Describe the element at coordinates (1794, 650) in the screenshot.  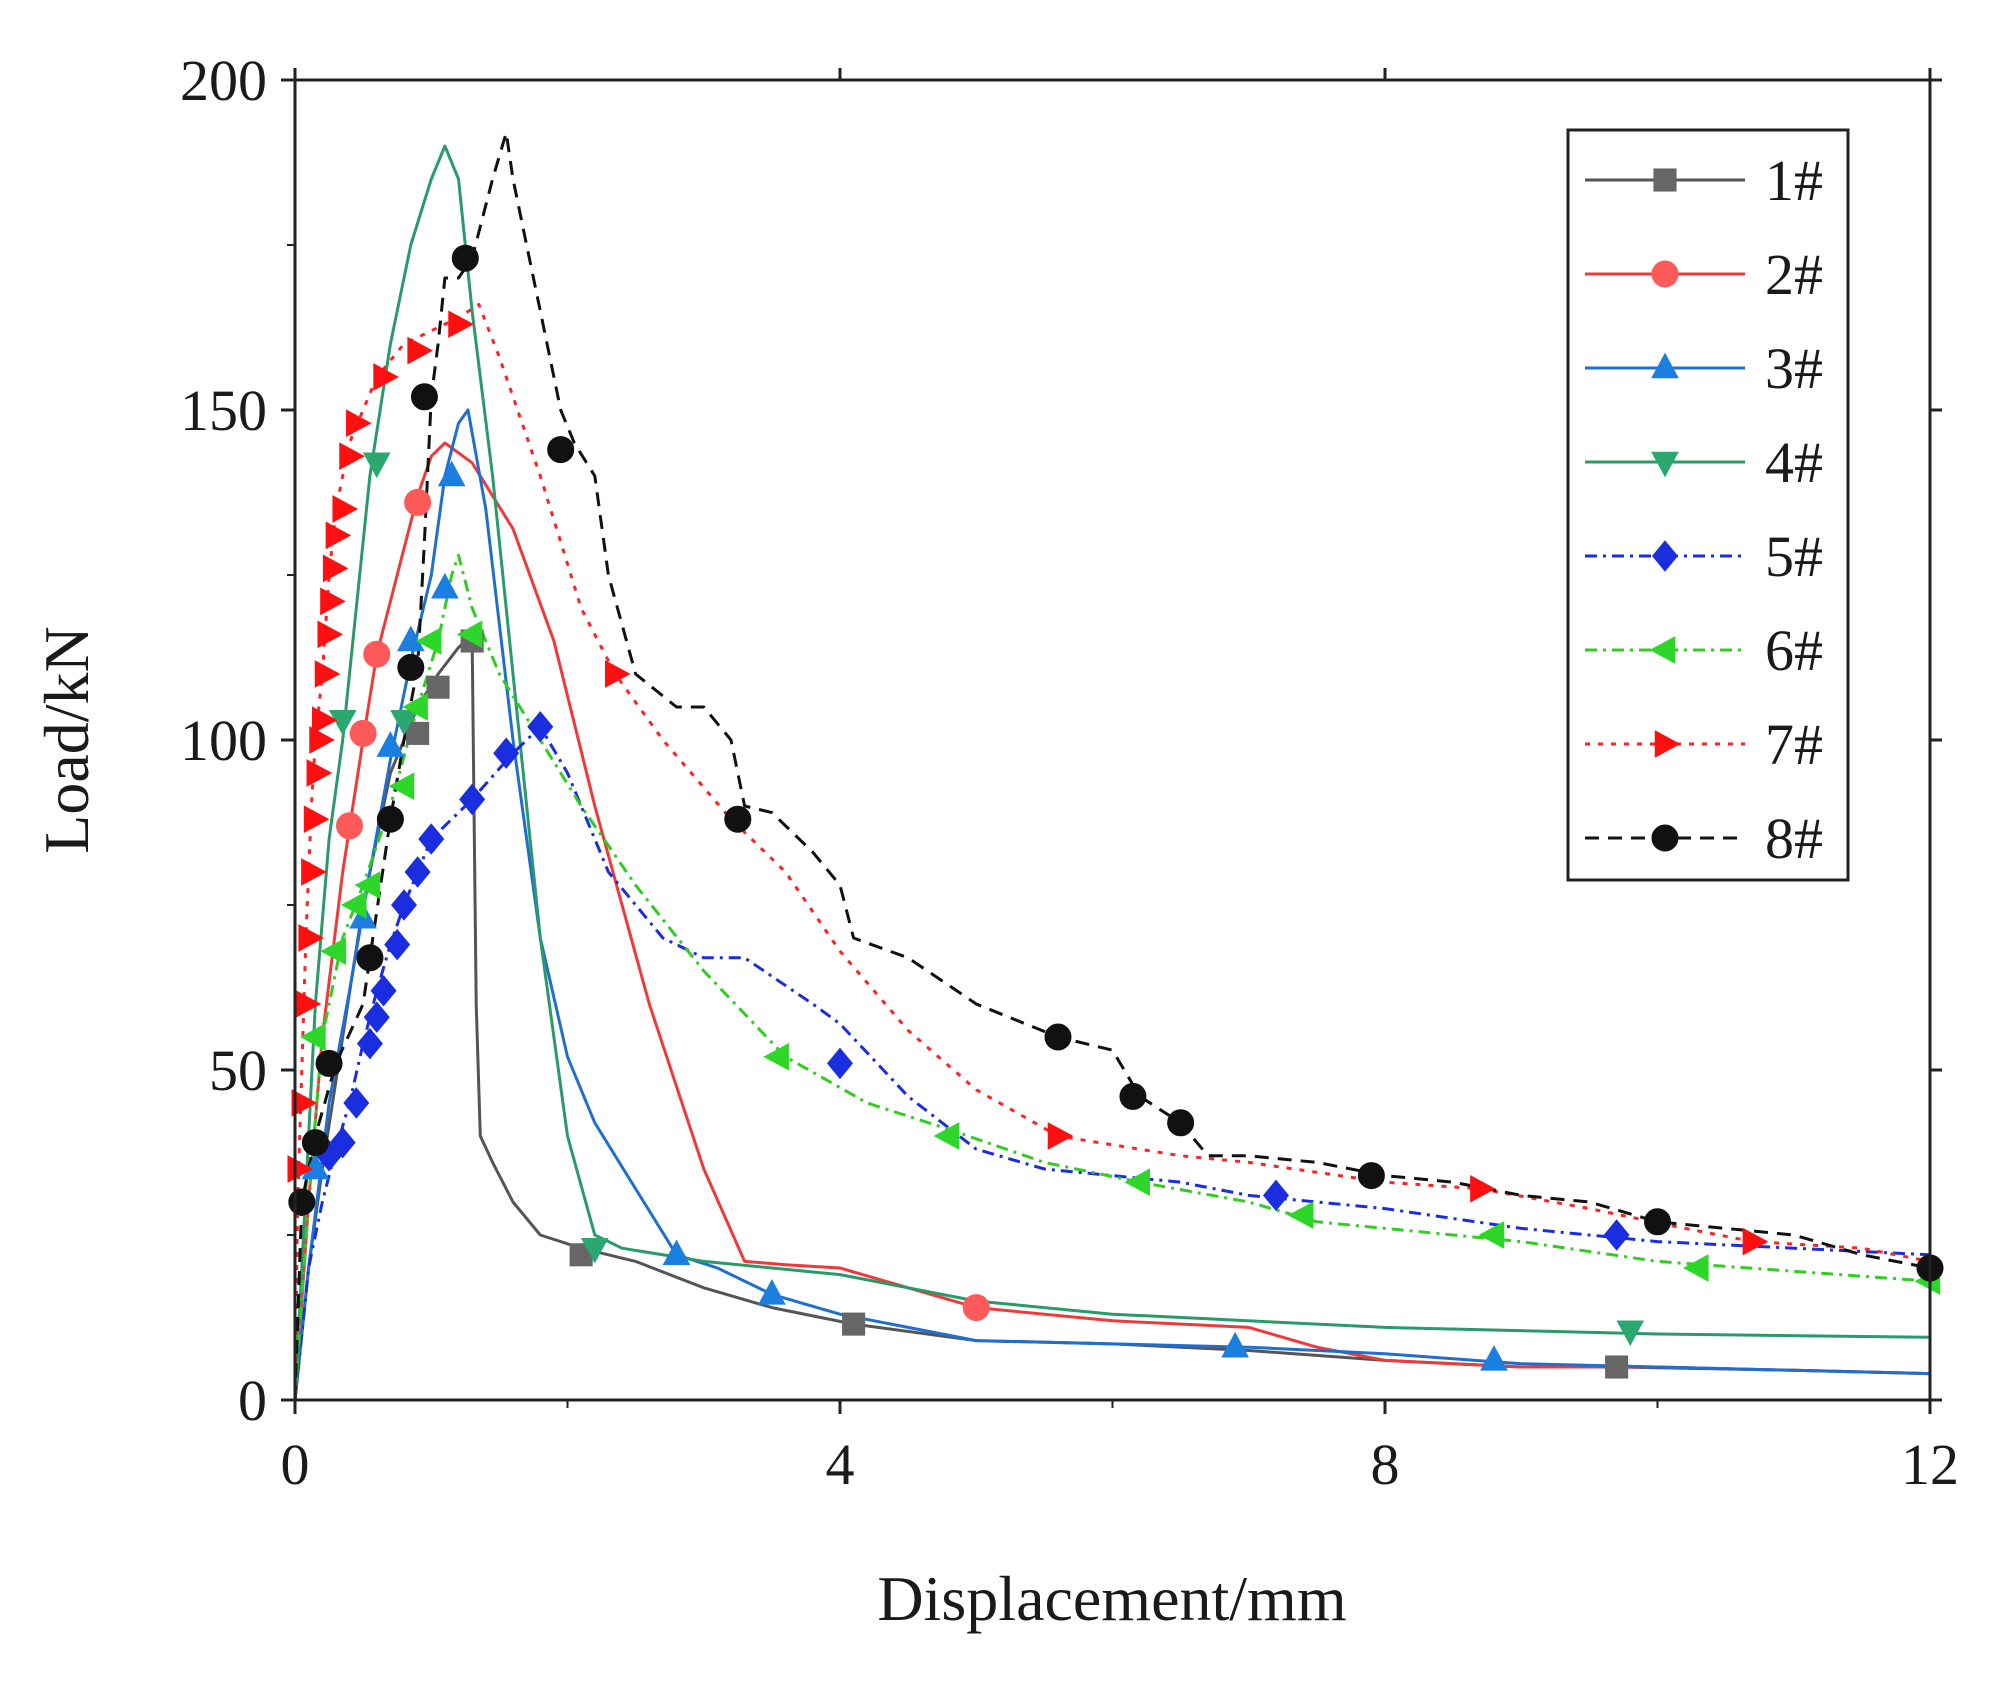
I see `legend-label-6: 6#` at that location.